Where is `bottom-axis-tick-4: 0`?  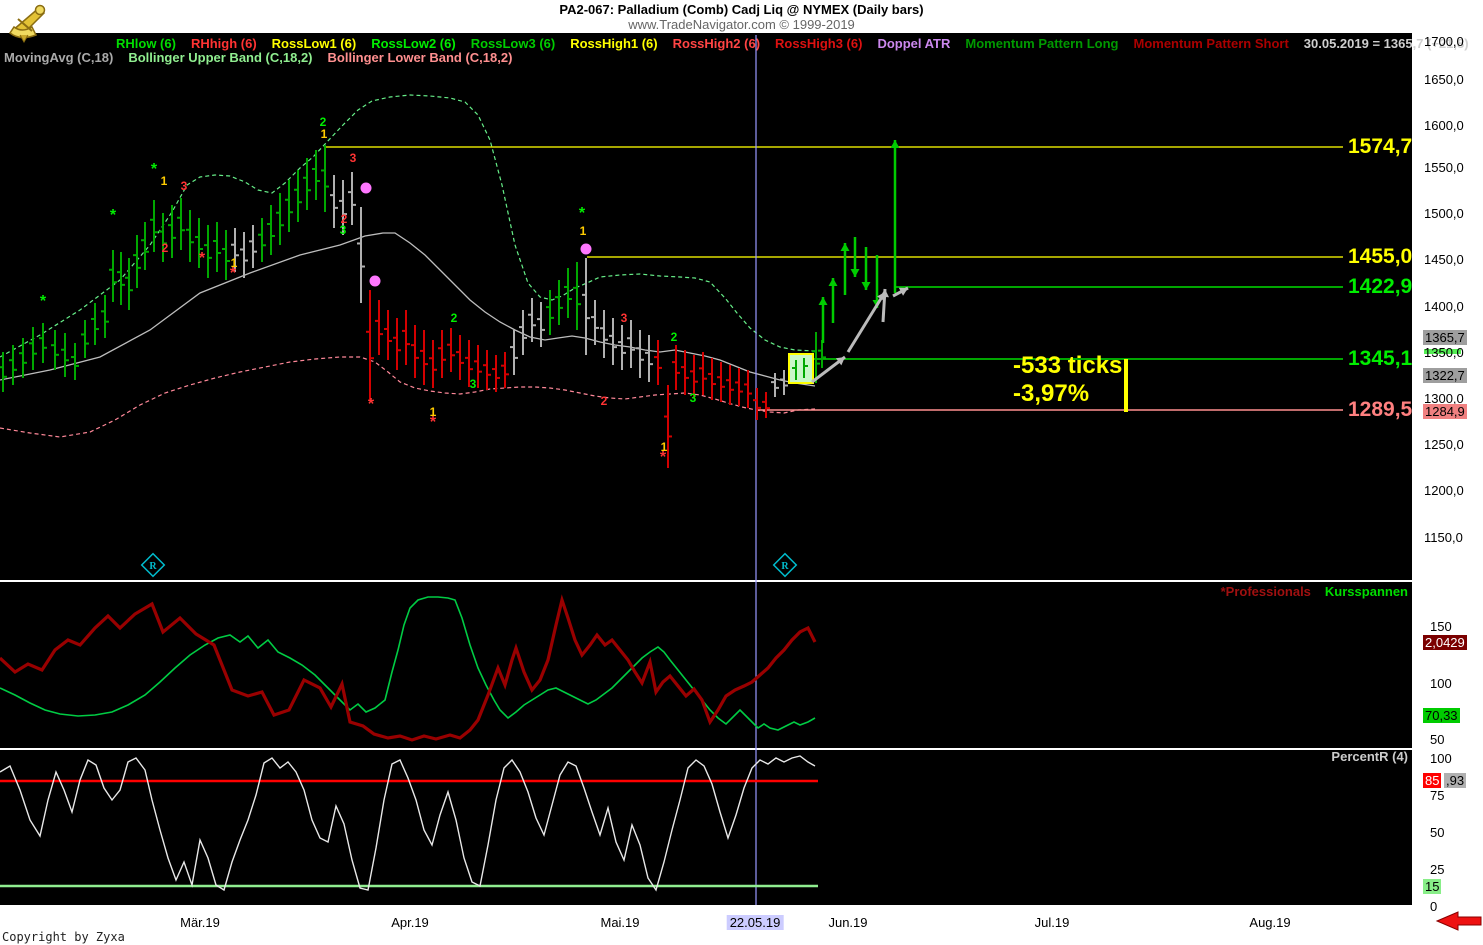 bottom-axis-tick-4: 0 is located at coordinates (1434, 906).